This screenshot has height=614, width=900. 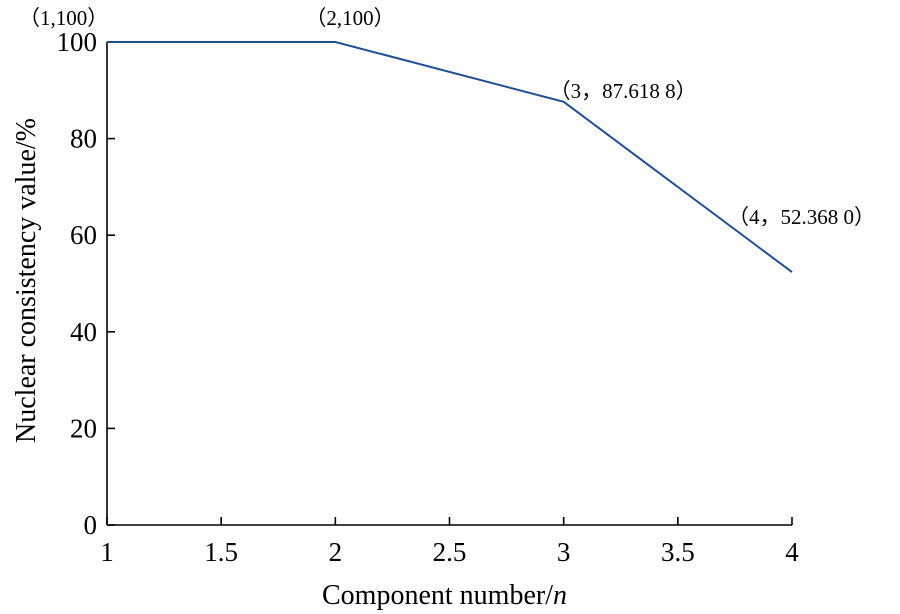 I want to click on x-tick-label: 2.5, so click(x=450, y=552).